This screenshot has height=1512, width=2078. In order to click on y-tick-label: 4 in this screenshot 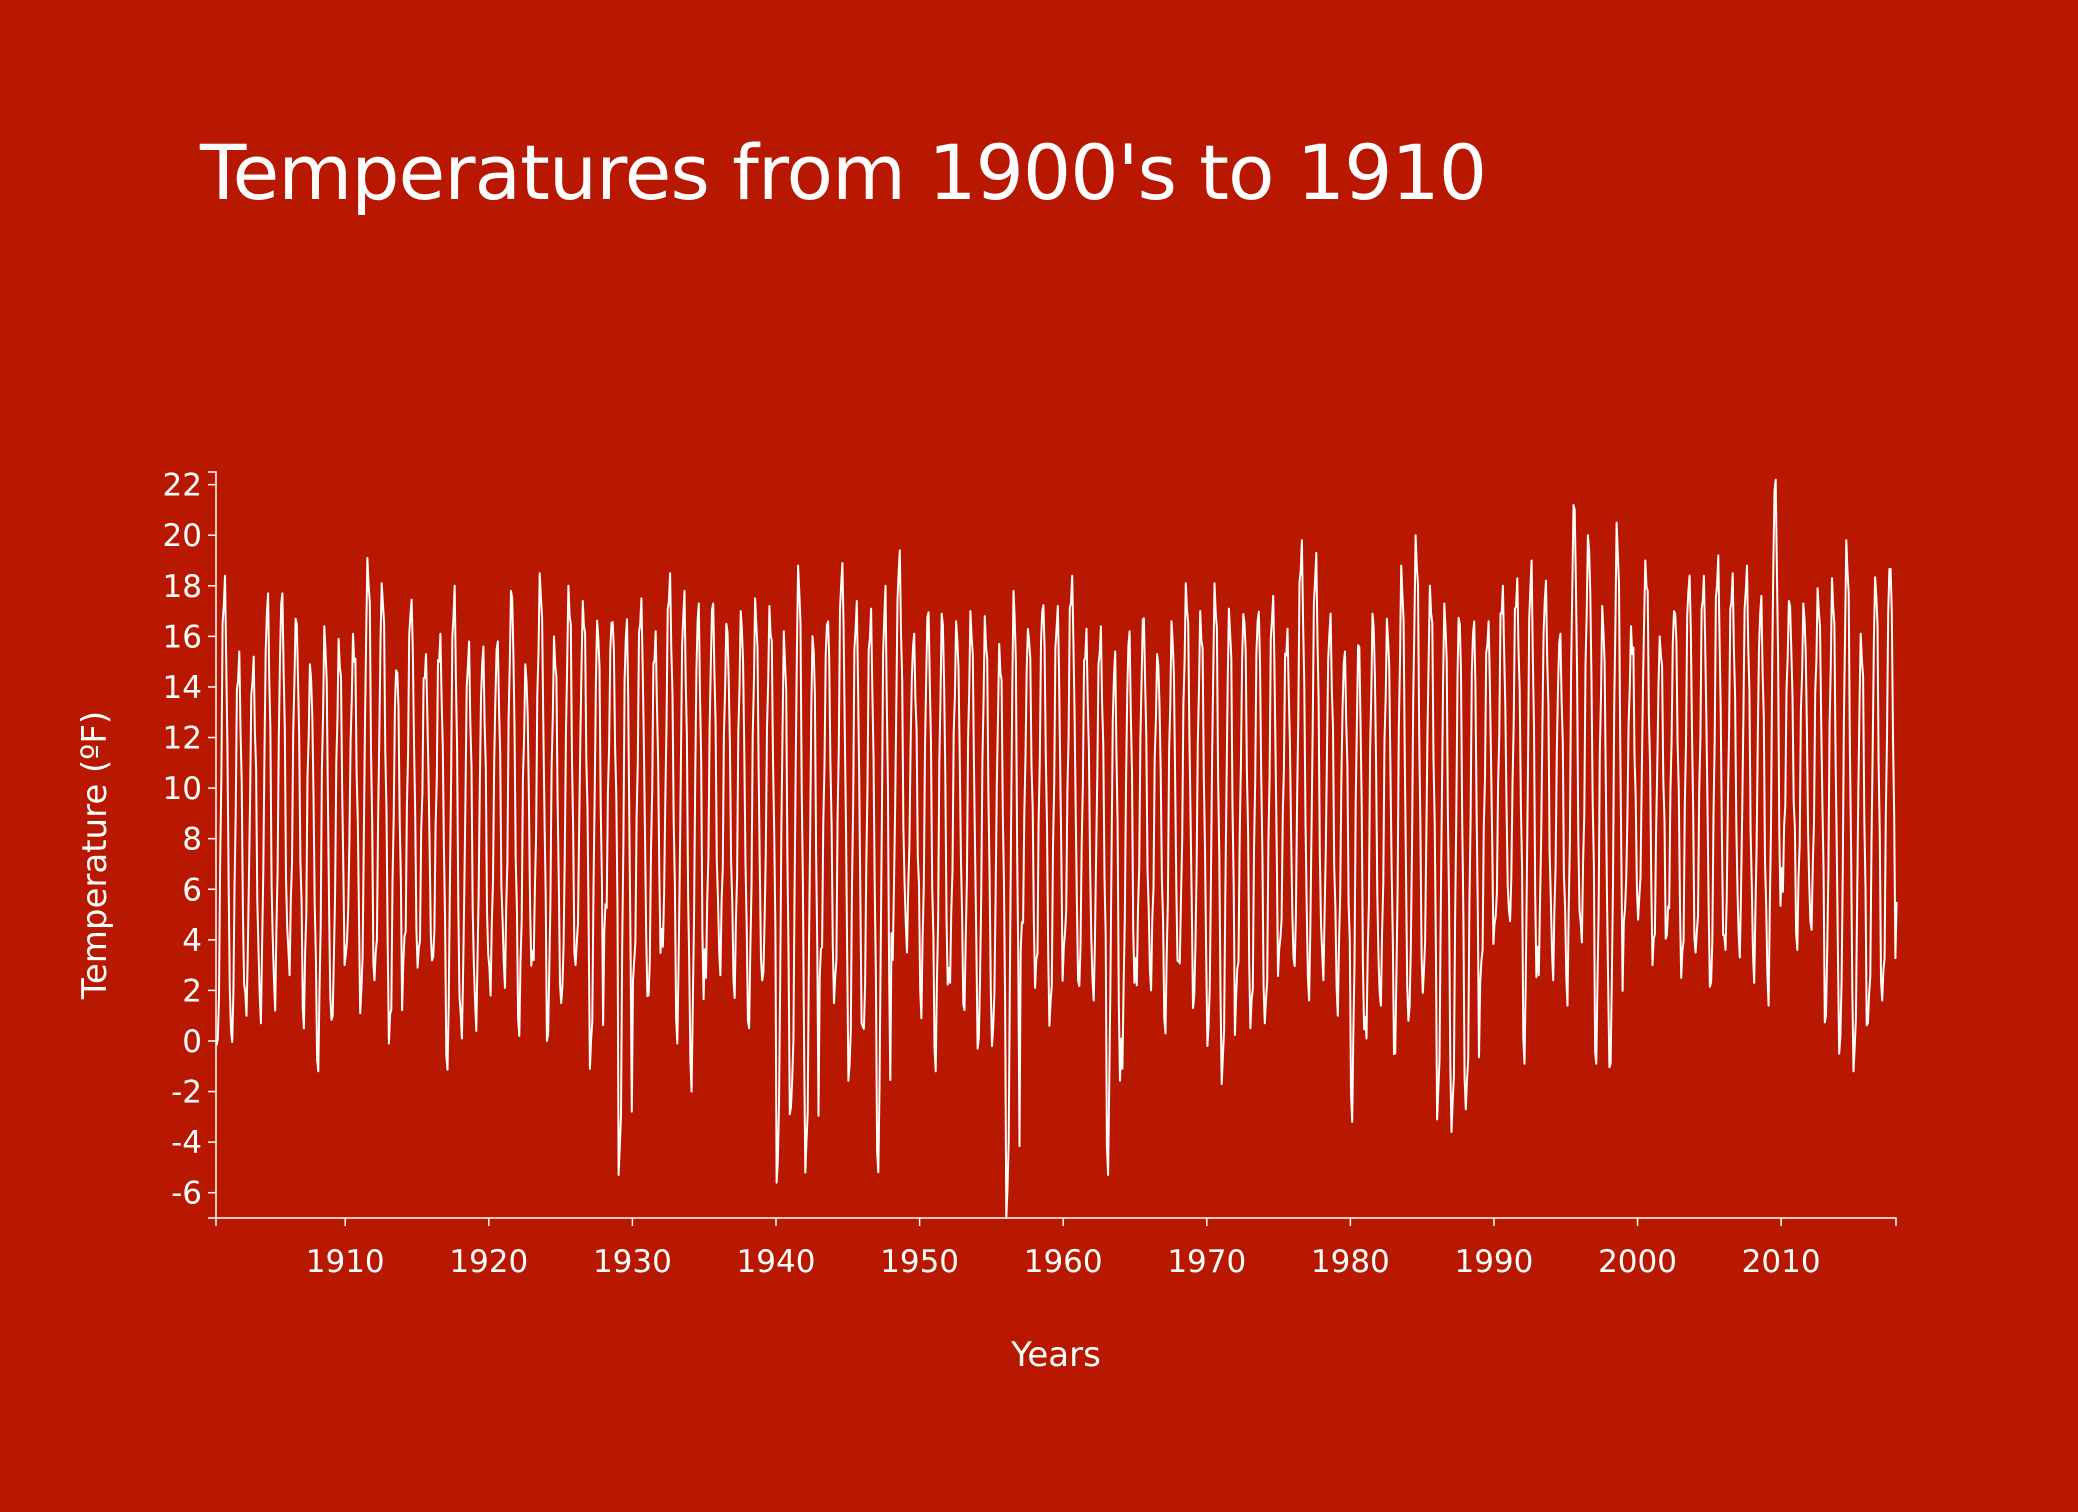, I will do `click(192, 941)`.